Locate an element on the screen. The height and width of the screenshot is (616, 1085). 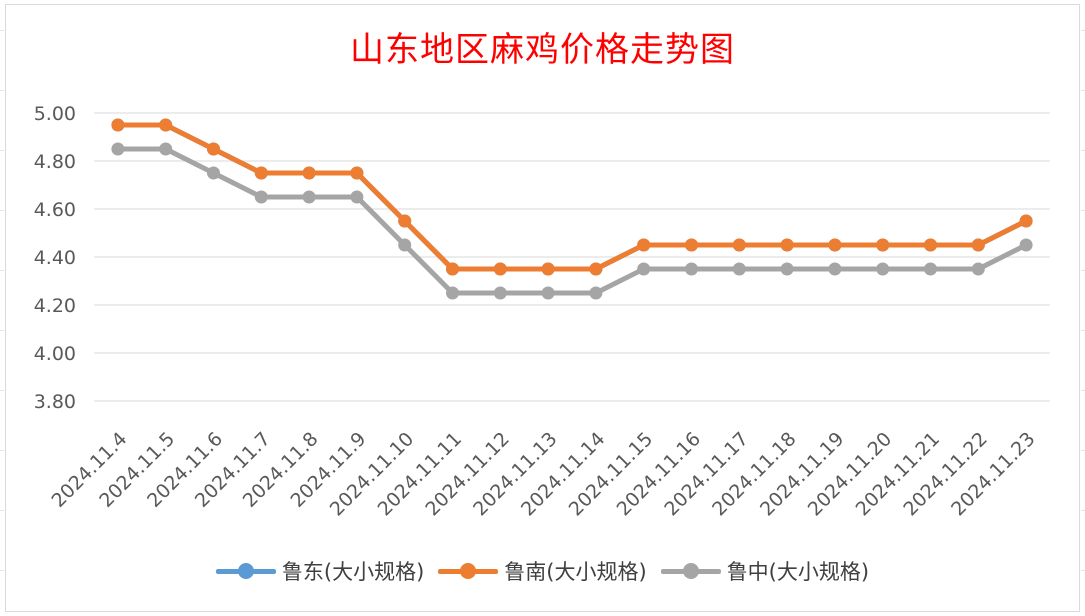
y-tick-label: 4.40 is located at coordinates (55, 258).